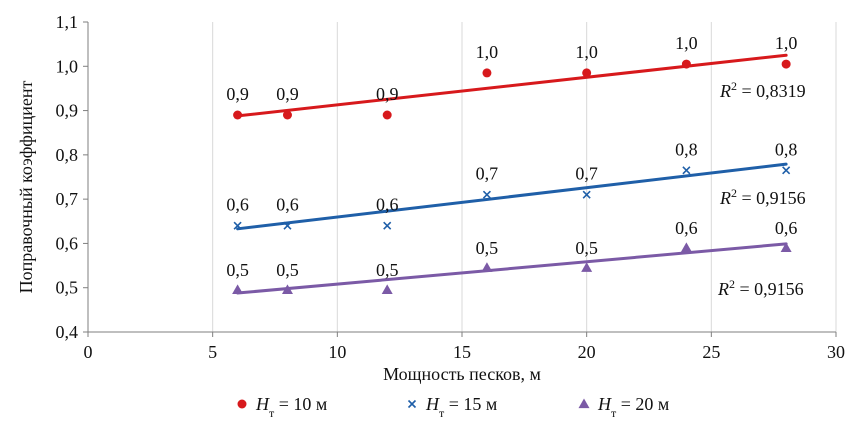 The height and width of the screenshot is (424, 862). What do you see at coordinates (711, 352) in the screenshot?
I see `x-tick-label: 25` at bounding box center [711, 352].